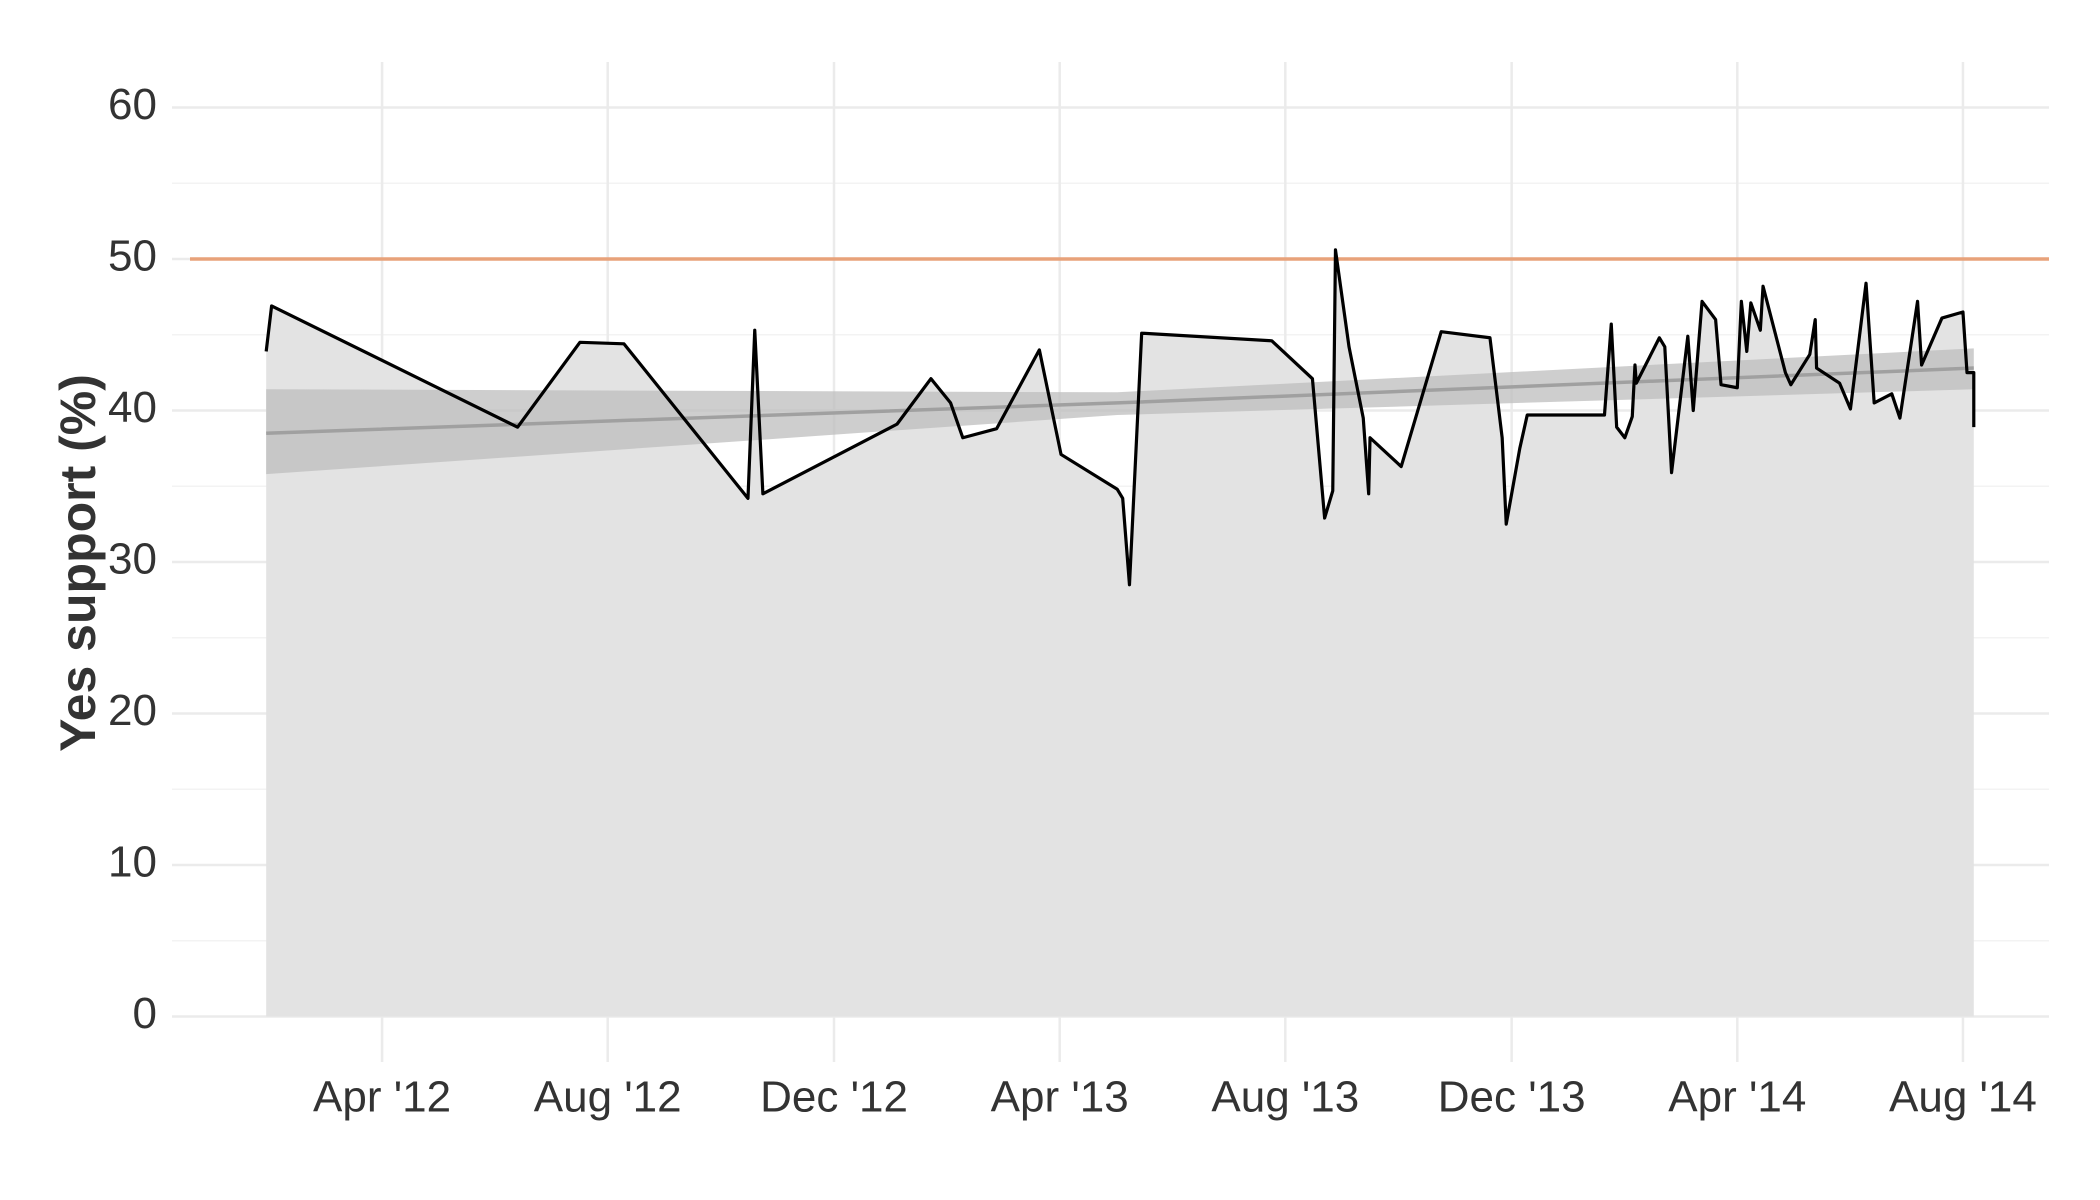 The height and width of the screenshot is (1200, 2100). What do you see at coordinates (608, 1097) in the screenshot?
I see `x-tick-label: Aug '12` at bounding box center [608, 1097].